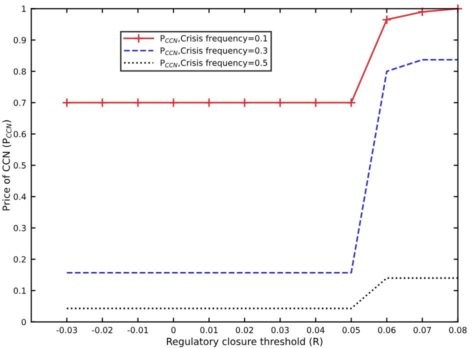  I want to click on x-tick-label: 0.02, so click(245, 330).